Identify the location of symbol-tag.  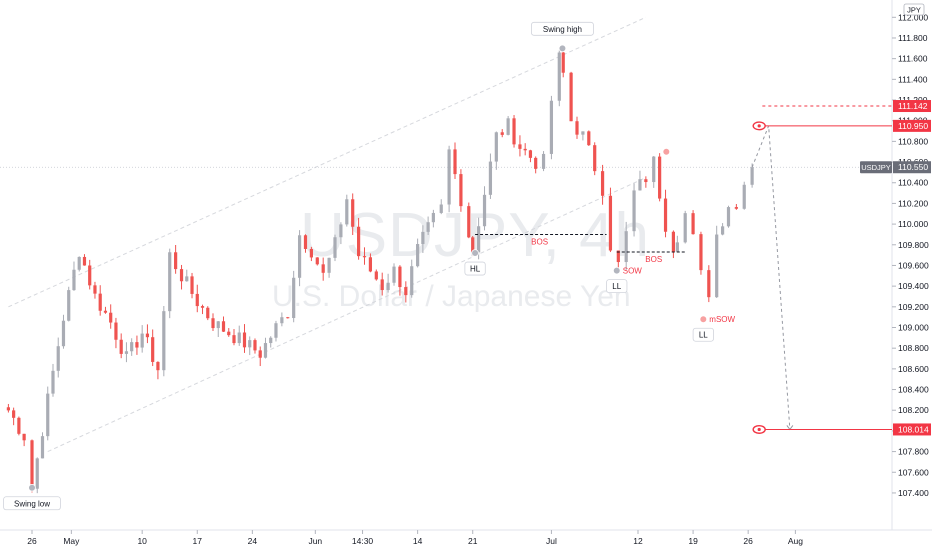
(876, 167).